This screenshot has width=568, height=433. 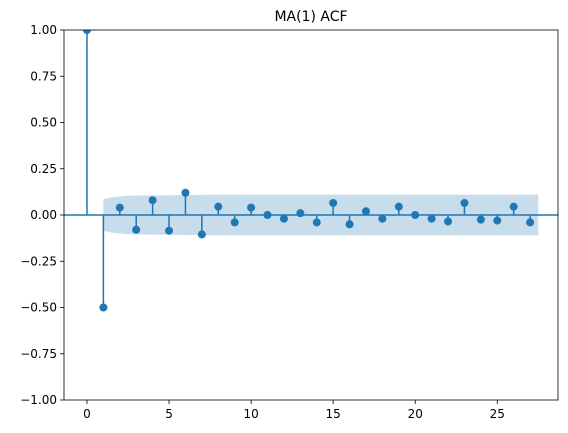 I want to click on y-tick-label: −0.25, so click(x=38, y=261).